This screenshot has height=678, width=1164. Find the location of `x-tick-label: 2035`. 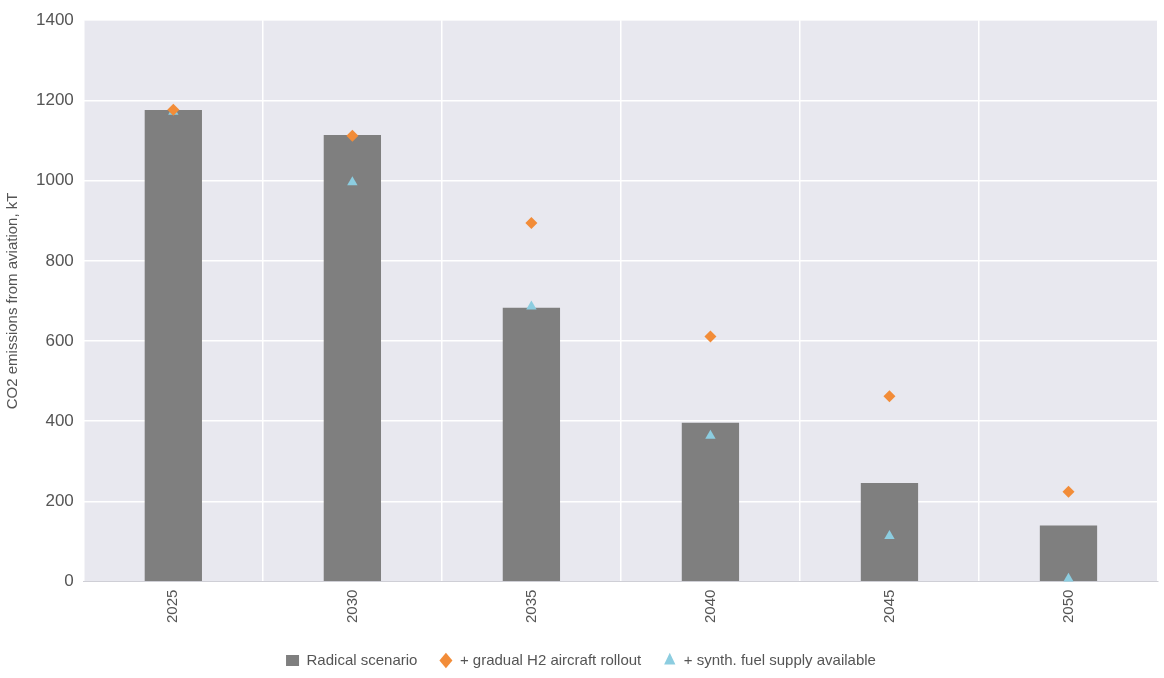

x-tick-label: 2035 is located at coordinates (530, 606).